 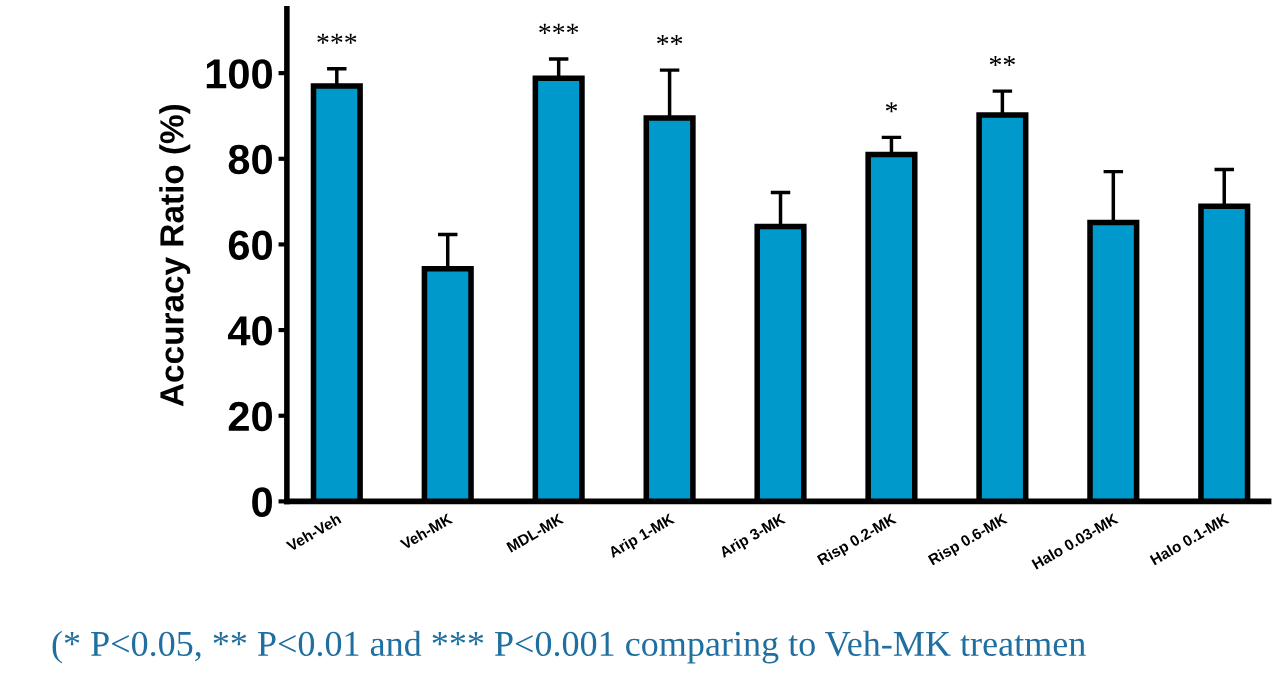 I want to click on y-tick-label: 100, so click(x=239, y=74).